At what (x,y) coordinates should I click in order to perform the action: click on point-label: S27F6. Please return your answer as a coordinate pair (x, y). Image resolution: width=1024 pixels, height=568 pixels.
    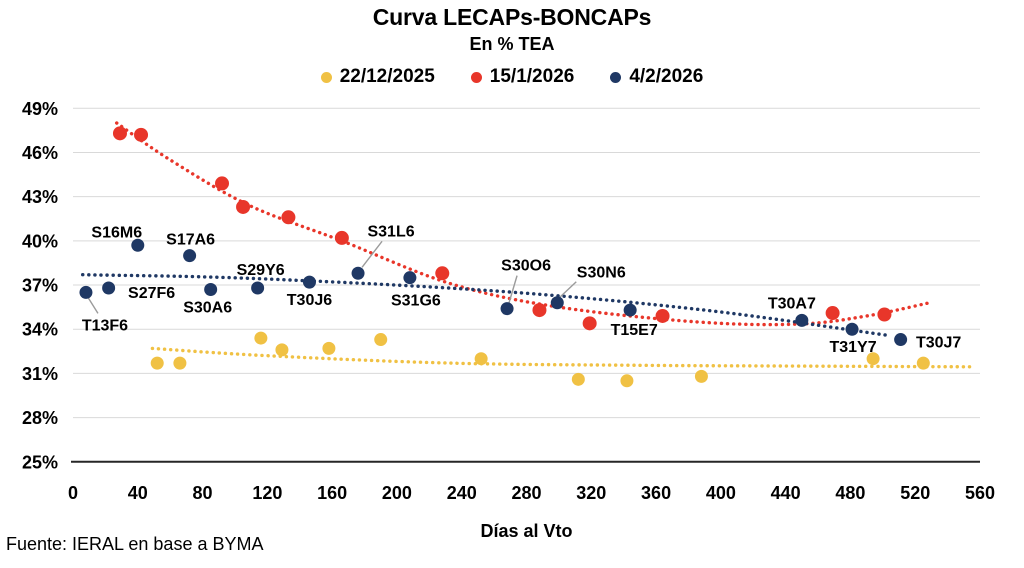
    Looking at the image, I should click on (151, 293).